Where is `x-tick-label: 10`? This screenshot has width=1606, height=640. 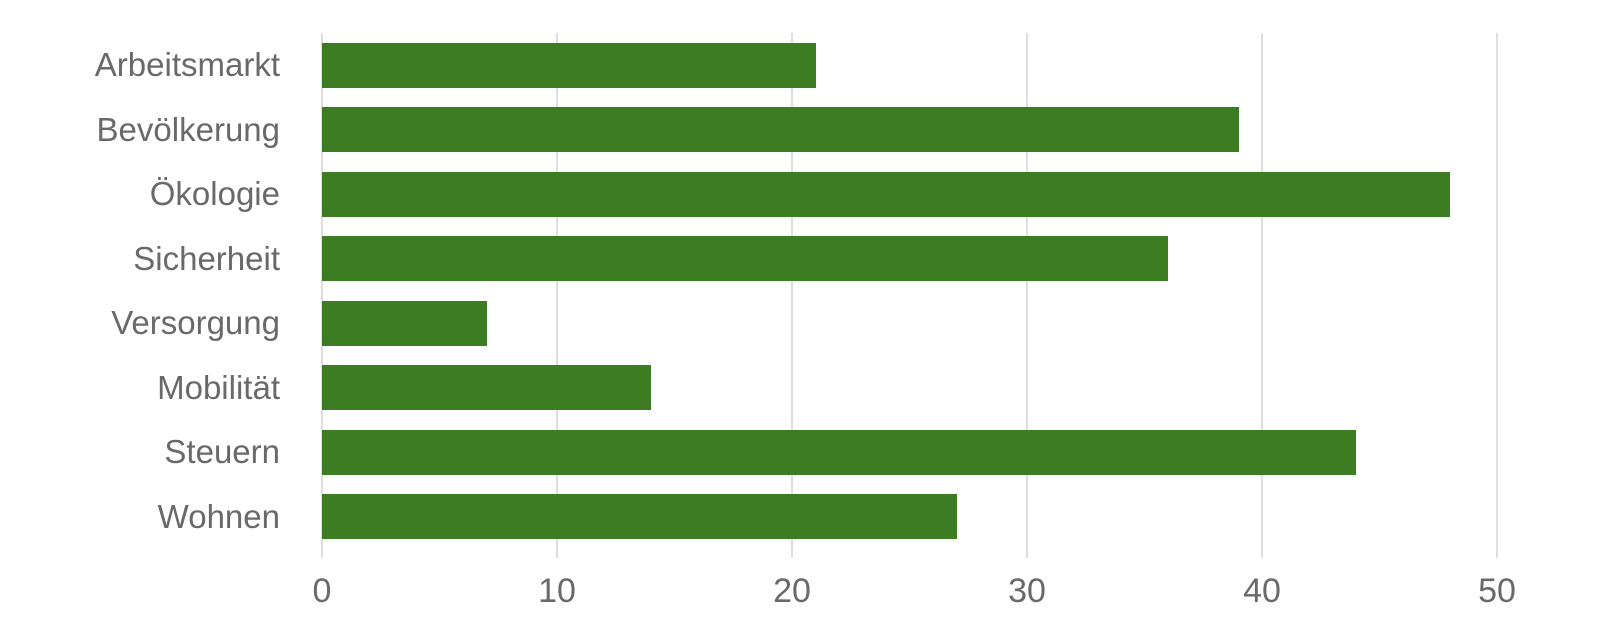 x-tick-label: 10 is located at coordinates (557, 591).